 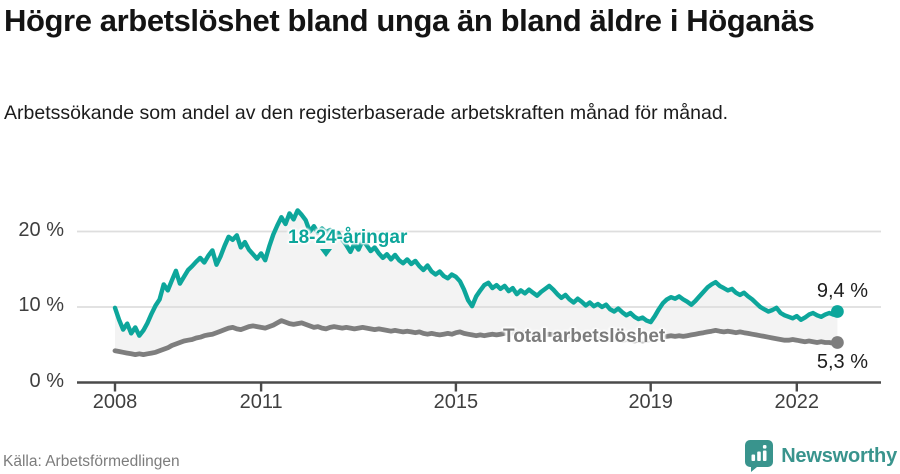 I want to click on newsworthy-logo: Newsworthy, so click(x=821, y=456).